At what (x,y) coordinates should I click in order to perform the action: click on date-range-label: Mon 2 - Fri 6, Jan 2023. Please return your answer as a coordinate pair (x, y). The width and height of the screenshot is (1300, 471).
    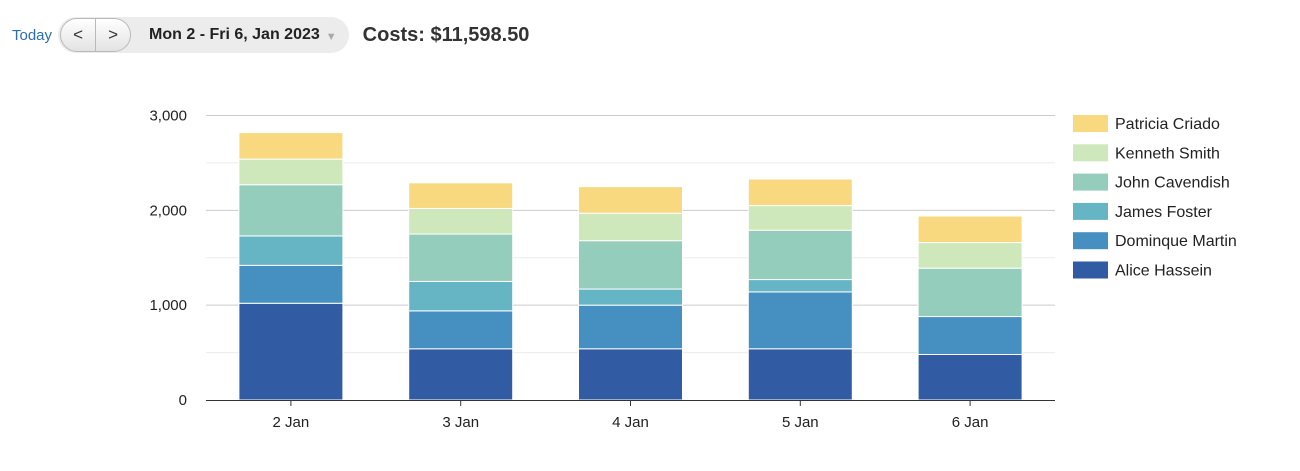
    Looking at the image, I should click on (234, 34).